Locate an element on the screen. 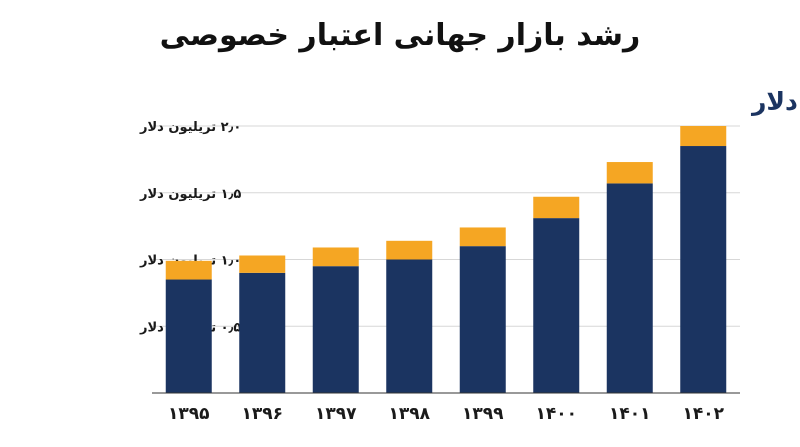  x-tick-label: ۱۳۹۵ is located at coordinates (189, 414).